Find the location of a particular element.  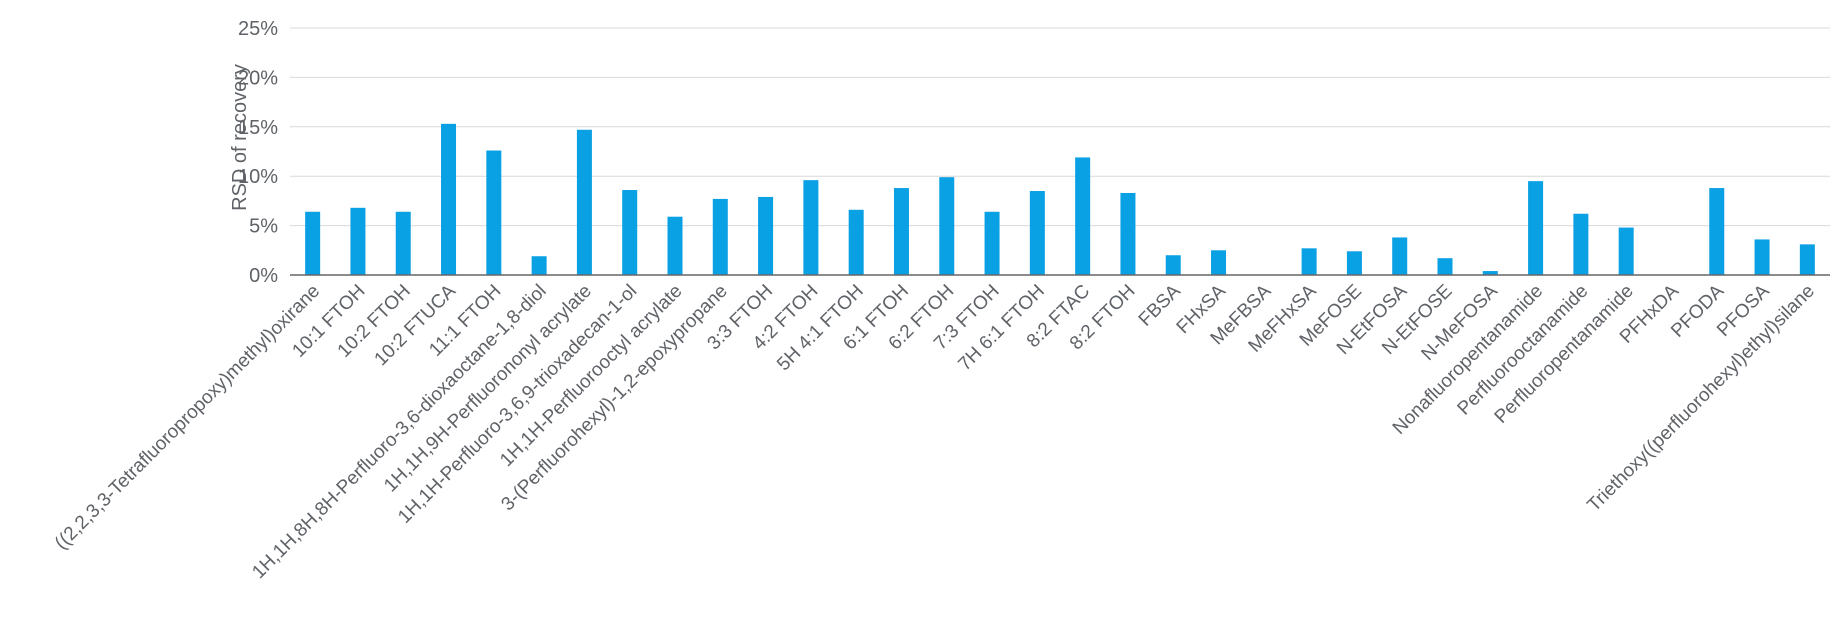

y-axis-ticks: 0% 5% 10% 15% 20% 25% is located at coordinates (258, 152).